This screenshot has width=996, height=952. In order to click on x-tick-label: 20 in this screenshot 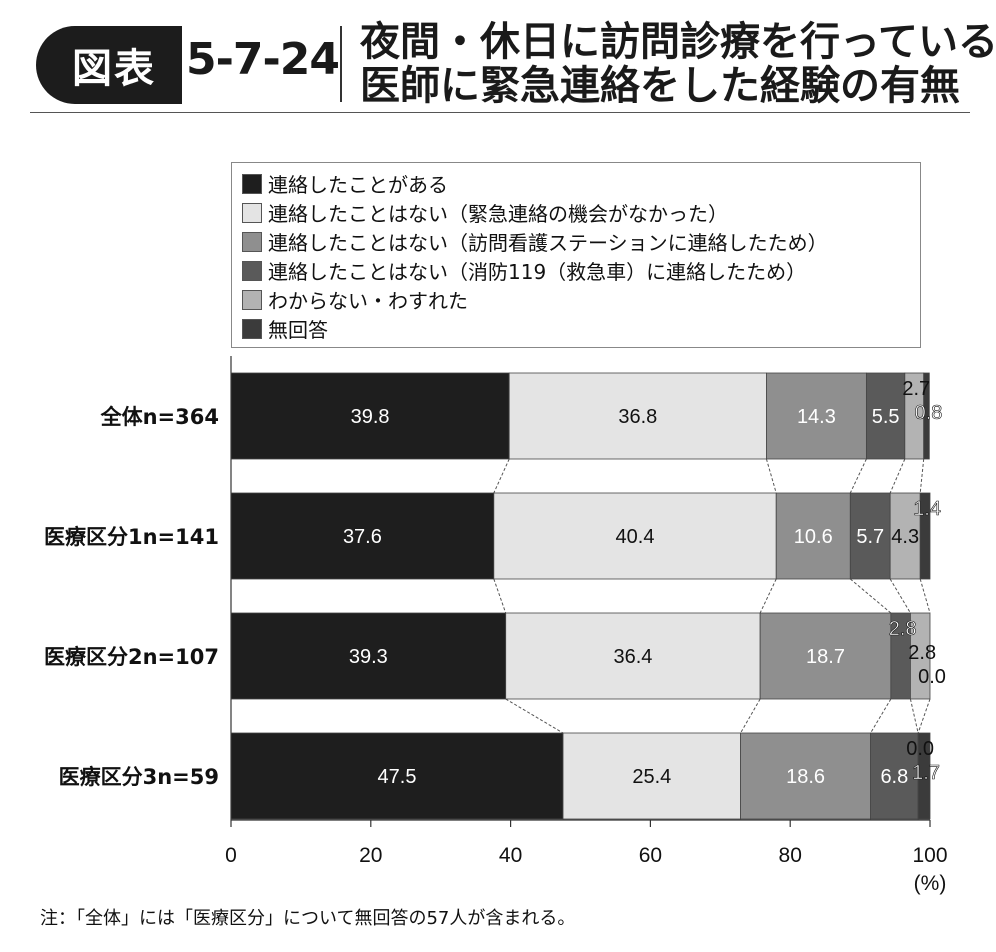, I will do `click(370, 855)`.